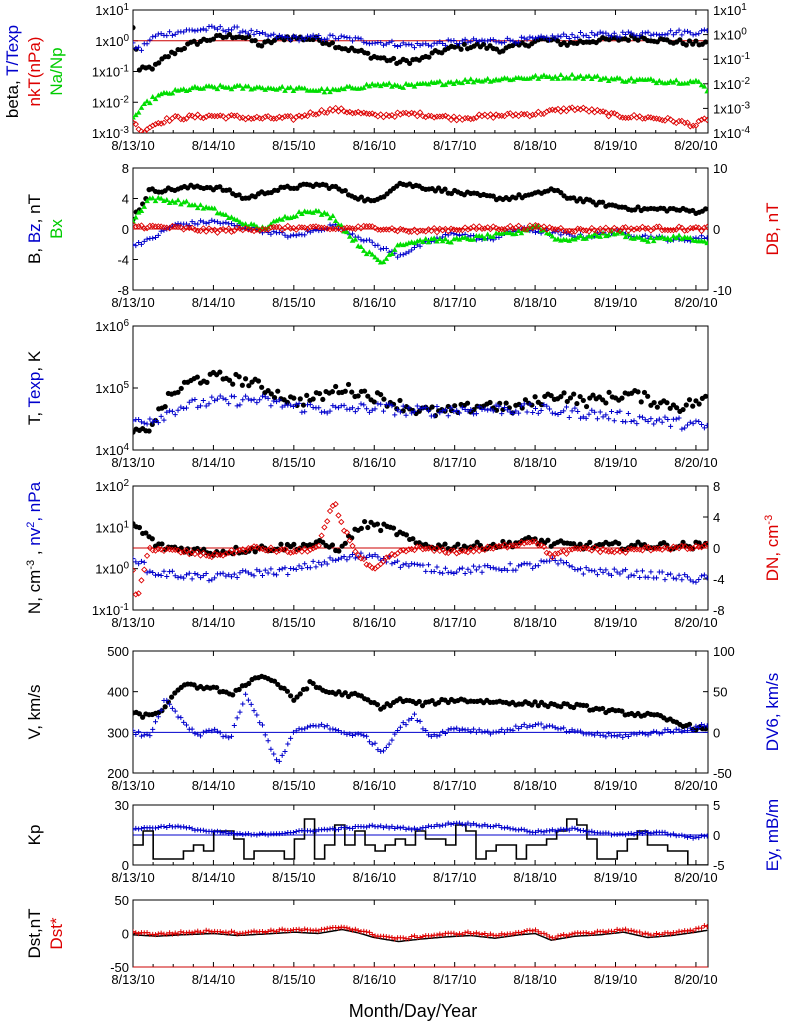 Image resolution: width=791 pixels, height=1024 pixels. What do you see at coordinates (112, 388) in the screenshot?
I see `y-tick-label: 1x10⁵` at bounding box center [112, 388].